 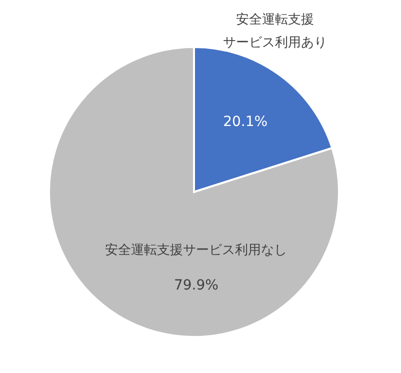 I want to click on data-label: 20.1%, so click(x=245, y=122).